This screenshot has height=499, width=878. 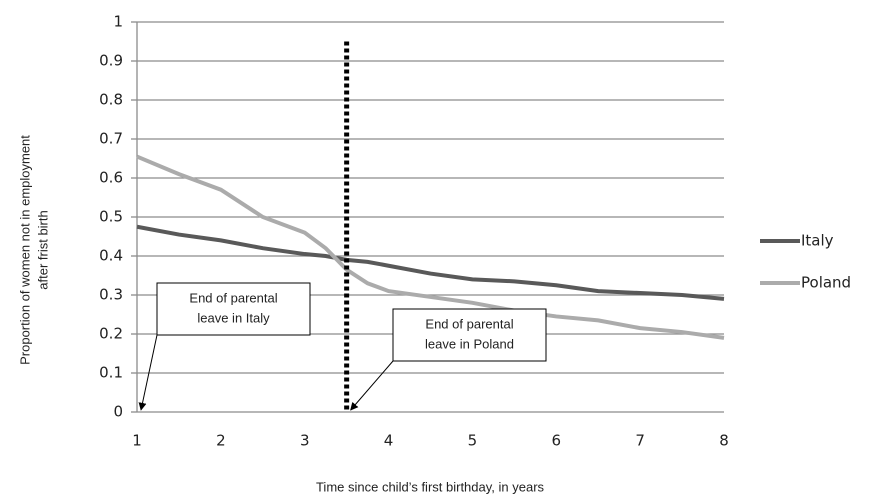 I want to click on annotation-text: leave in Poland, so click(x=469, y=343).